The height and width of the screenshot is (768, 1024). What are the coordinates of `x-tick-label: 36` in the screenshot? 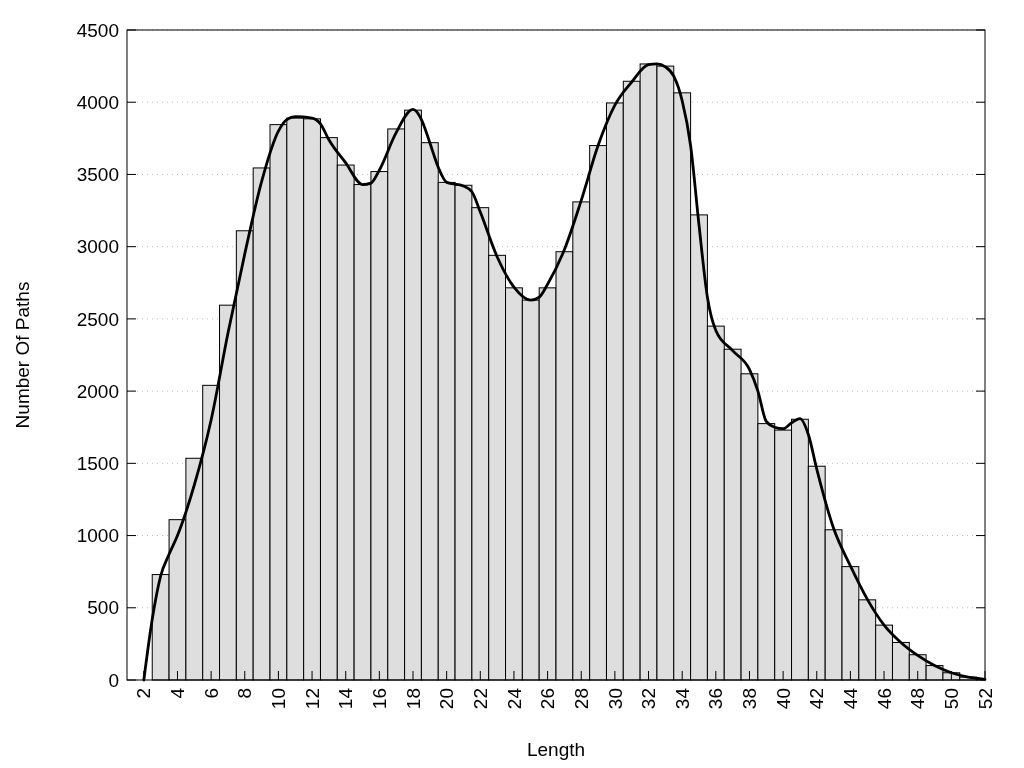 It's located at (716, 699).